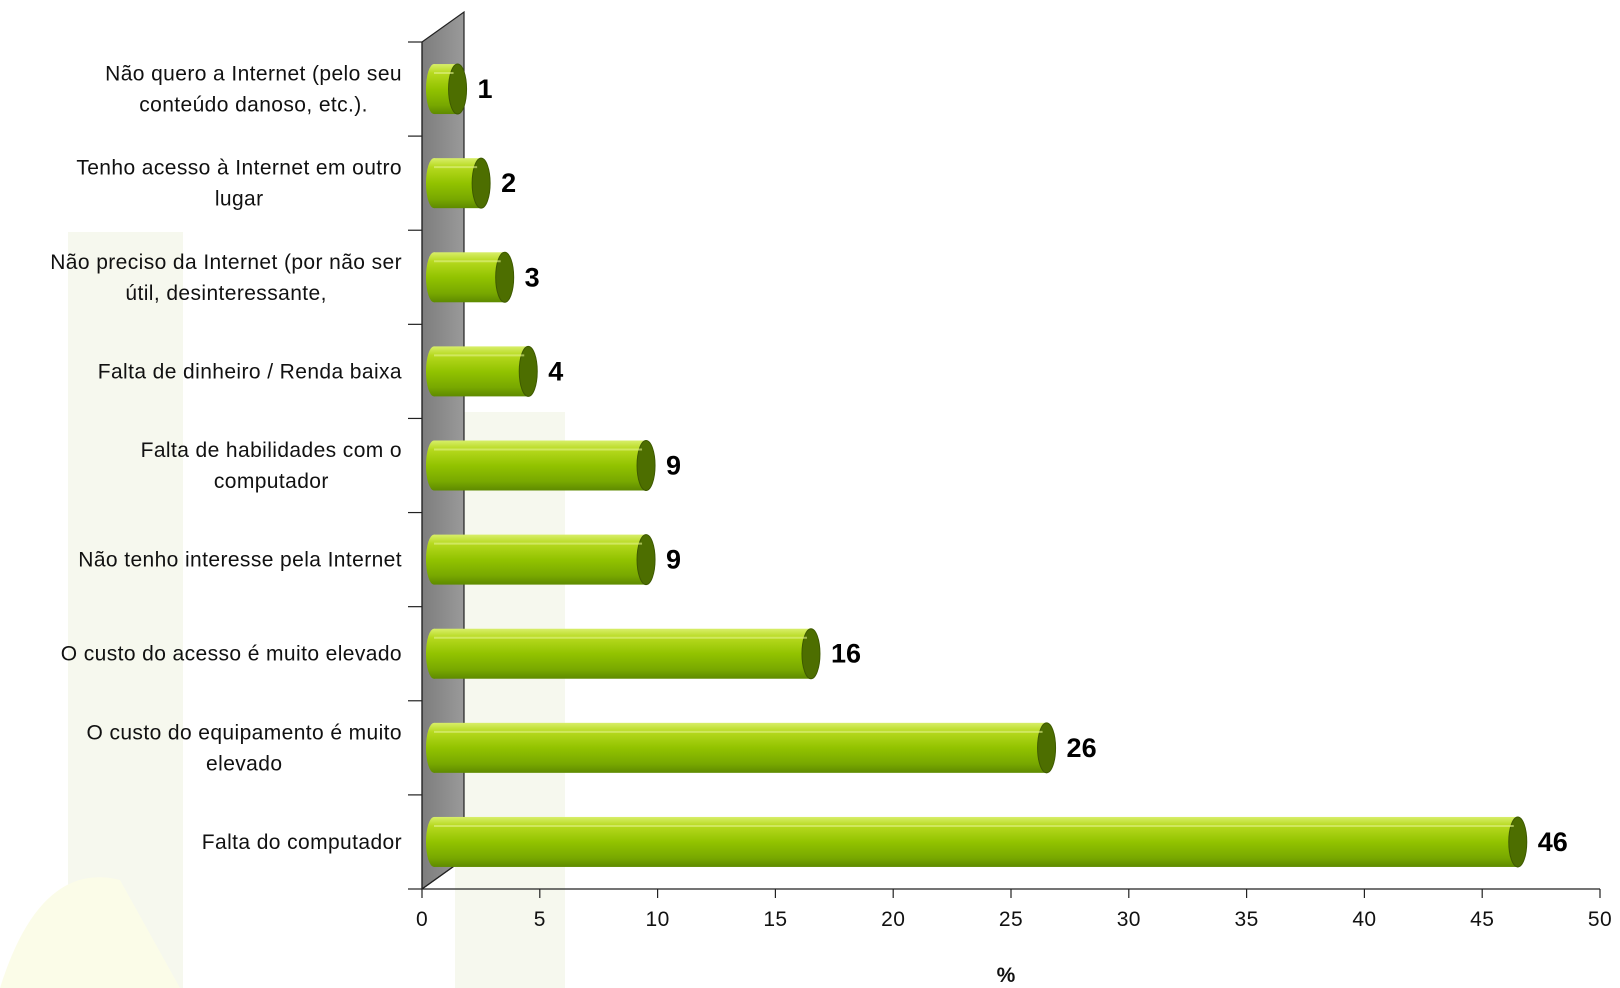 This screenshot has height=988, width=1620. I want to click on x-tick-label: 20, so click(893, 919).